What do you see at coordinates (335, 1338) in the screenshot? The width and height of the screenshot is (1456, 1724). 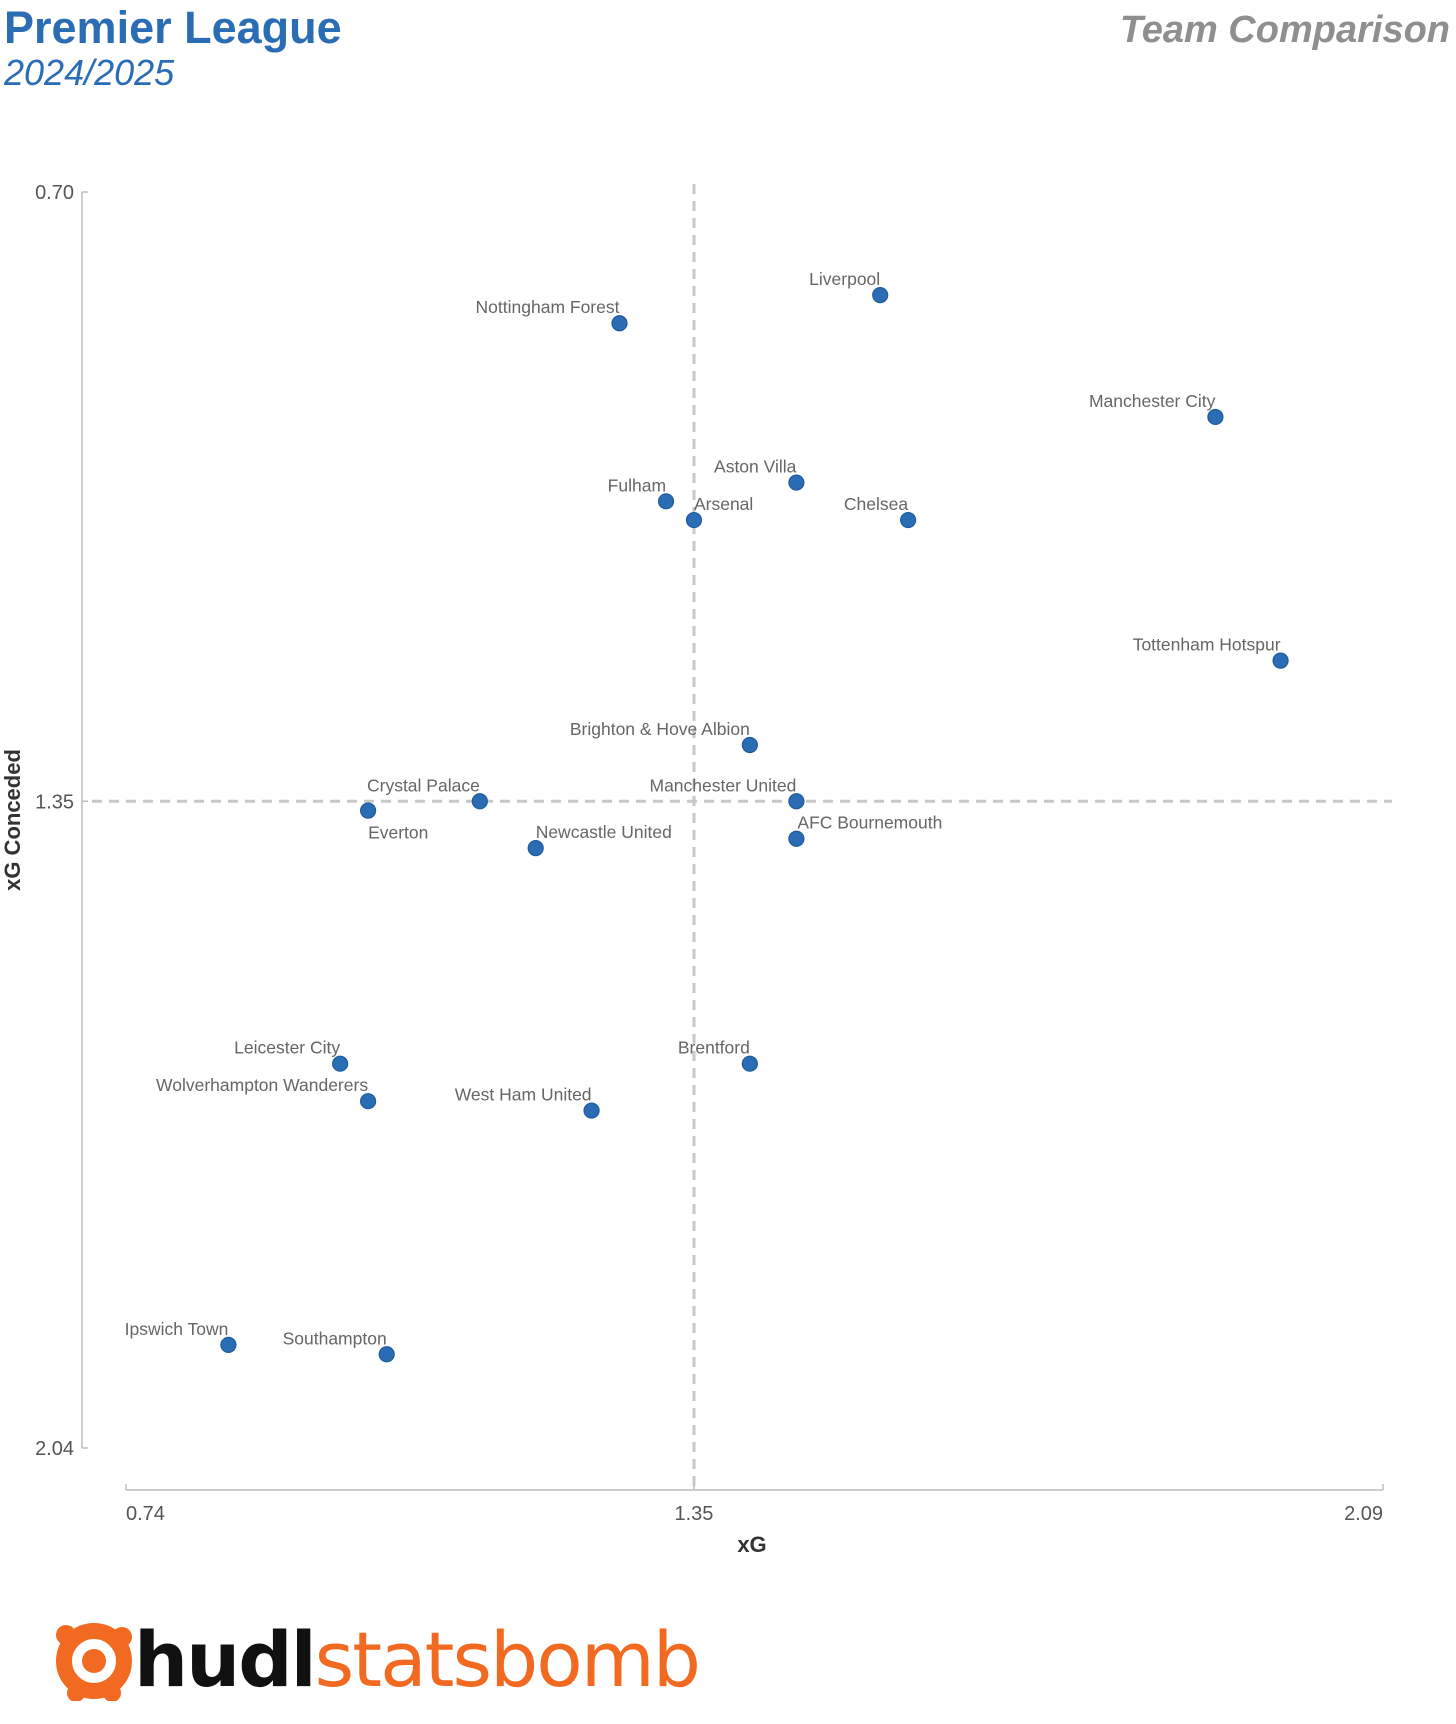 I see `point-label: Southampton` at bounding box center [335, 1338].